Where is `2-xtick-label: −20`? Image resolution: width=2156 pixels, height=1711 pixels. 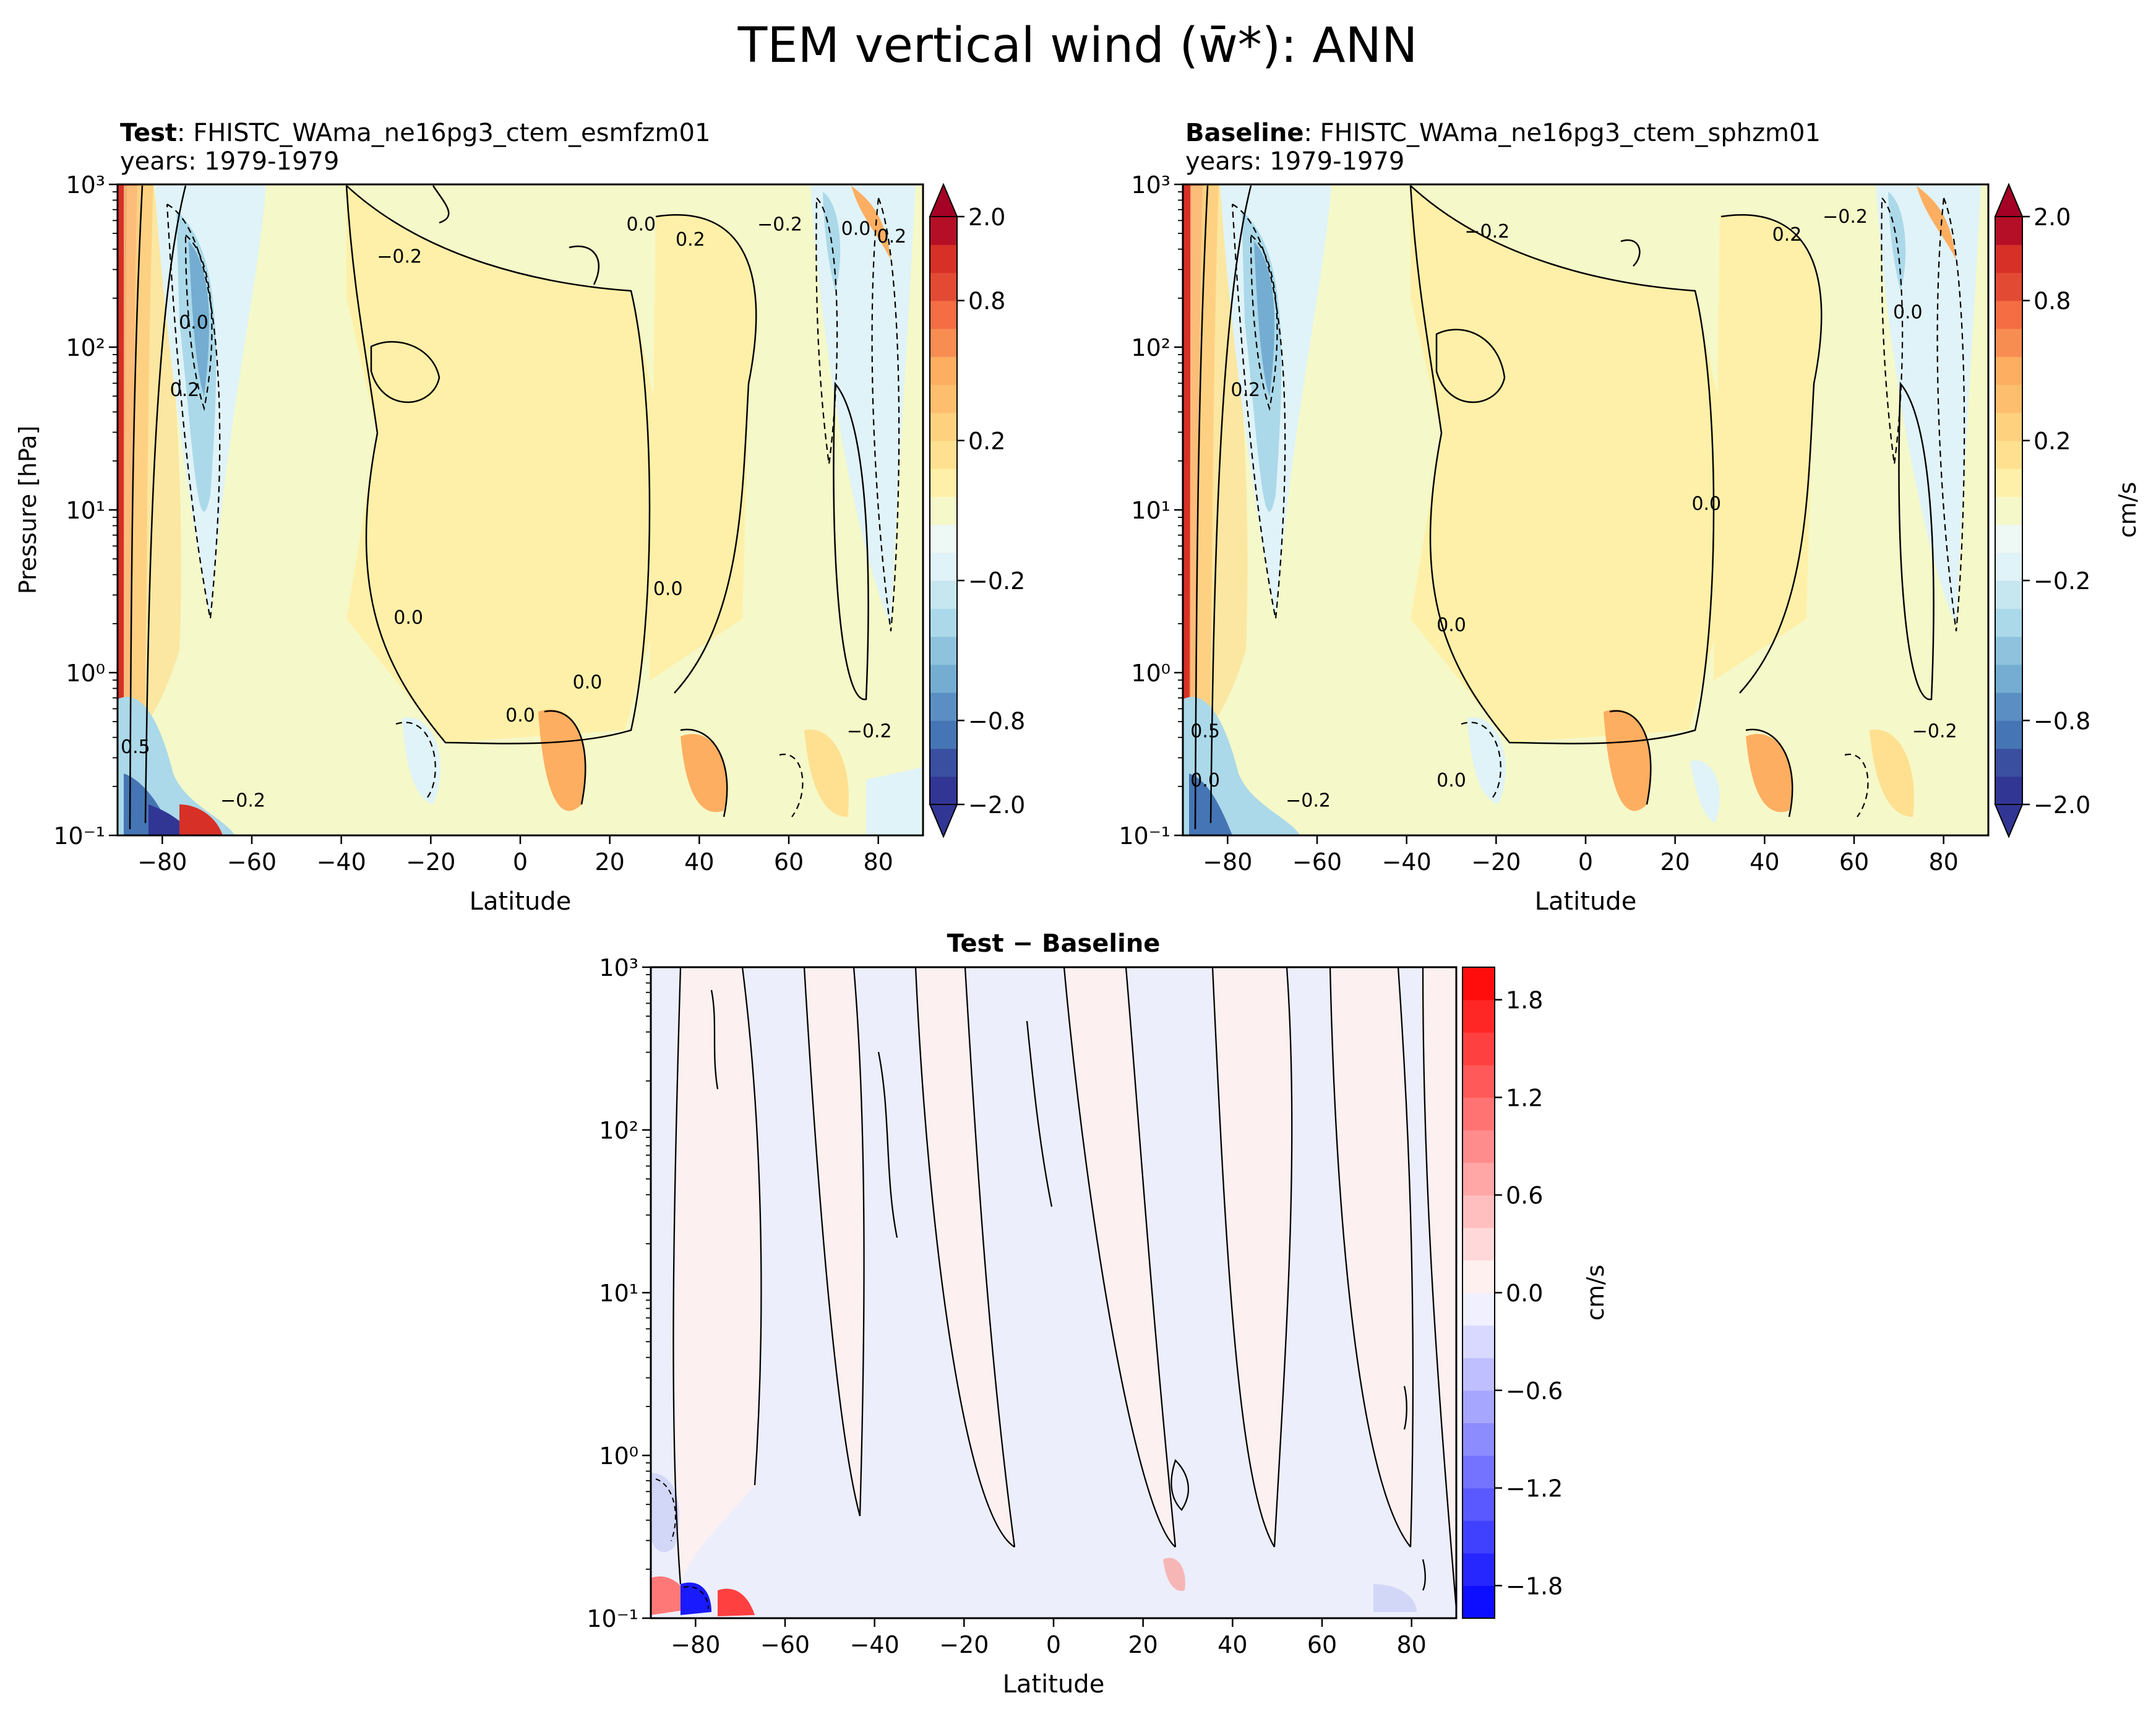 2-xtick-label: −20 is located at coordinates (964, 1645).